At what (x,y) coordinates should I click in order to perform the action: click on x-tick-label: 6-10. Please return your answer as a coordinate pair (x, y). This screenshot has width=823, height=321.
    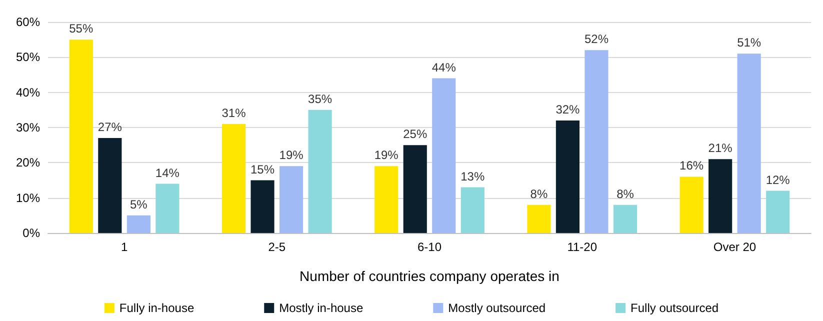
    Looking at the image, I should click on (429, 247).